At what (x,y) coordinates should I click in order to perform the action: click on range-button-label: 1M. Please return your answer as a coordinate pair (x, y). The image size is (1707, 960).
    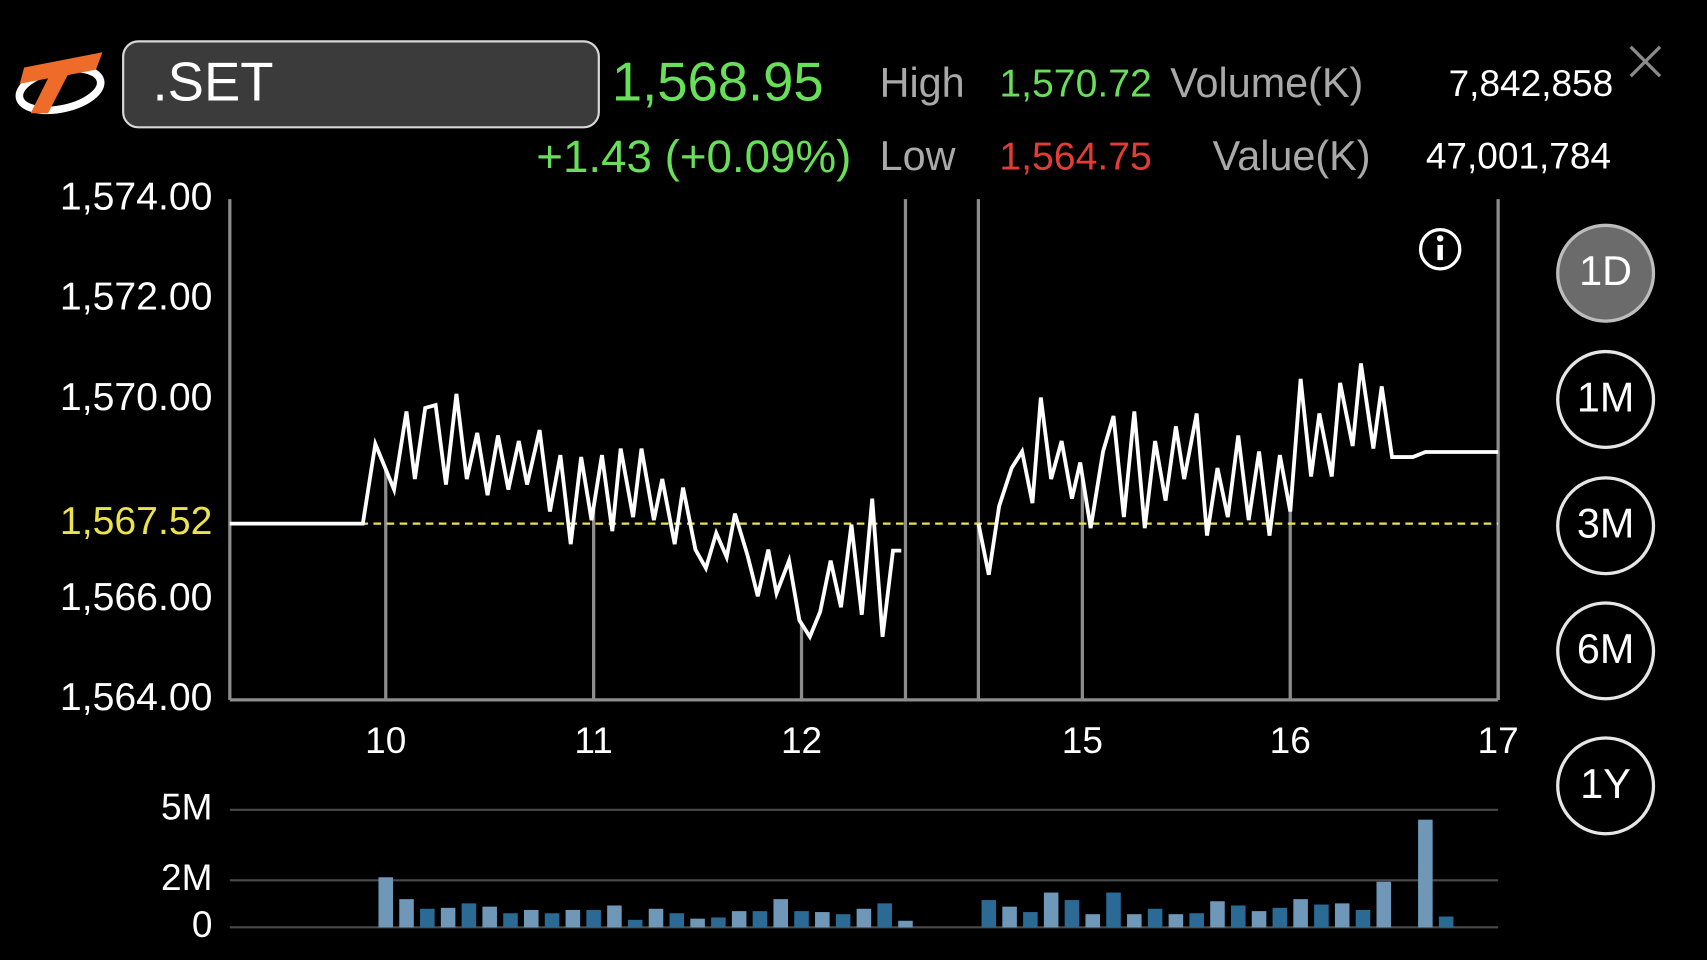
    Looking at the image, I should click on (1605, 397).